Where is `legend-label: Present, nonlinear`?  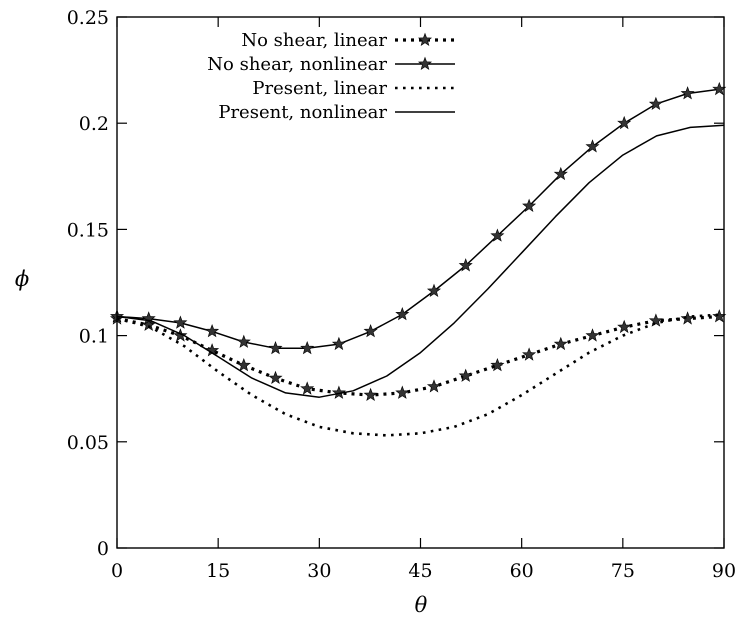 legend-label: Present, nonlinear is located at coordinates (302, 112).